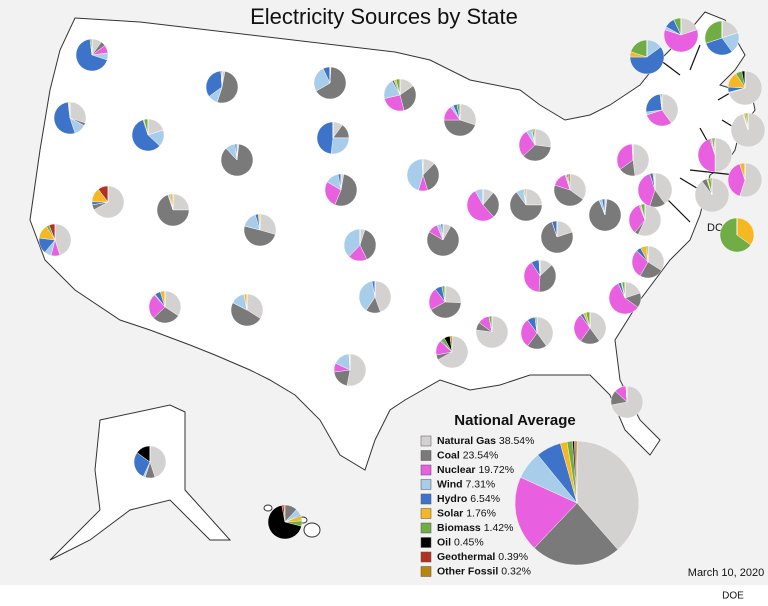 The image size is (768, 606). I want to click on legend-label: Wind 7.31%, so click(466, 484).